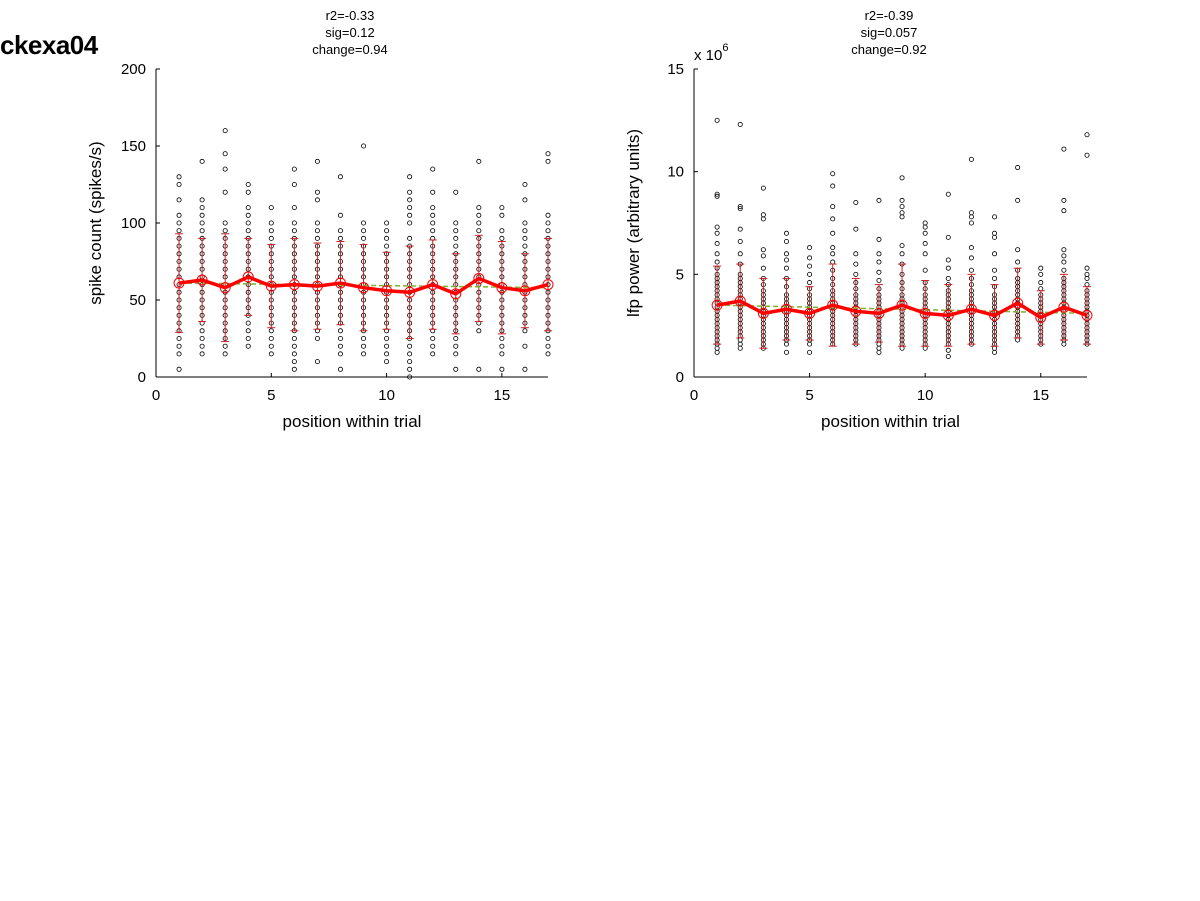 The image size is (1200, 901). What do you see at coordinates (711, 53) in the screenshot?
I see `lfp-scale-note: x 106` at bounding box center [711, 53].